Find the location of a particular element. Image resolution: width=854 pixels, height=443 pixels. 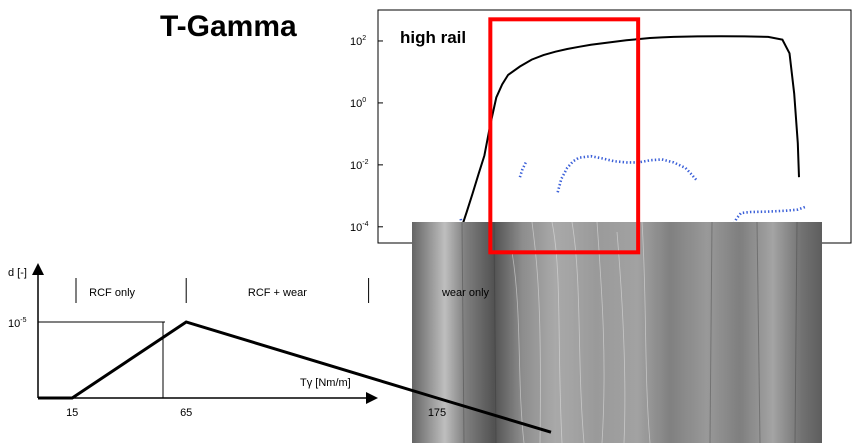

x-tick-label: 65 is located at coordinates (186, 413).